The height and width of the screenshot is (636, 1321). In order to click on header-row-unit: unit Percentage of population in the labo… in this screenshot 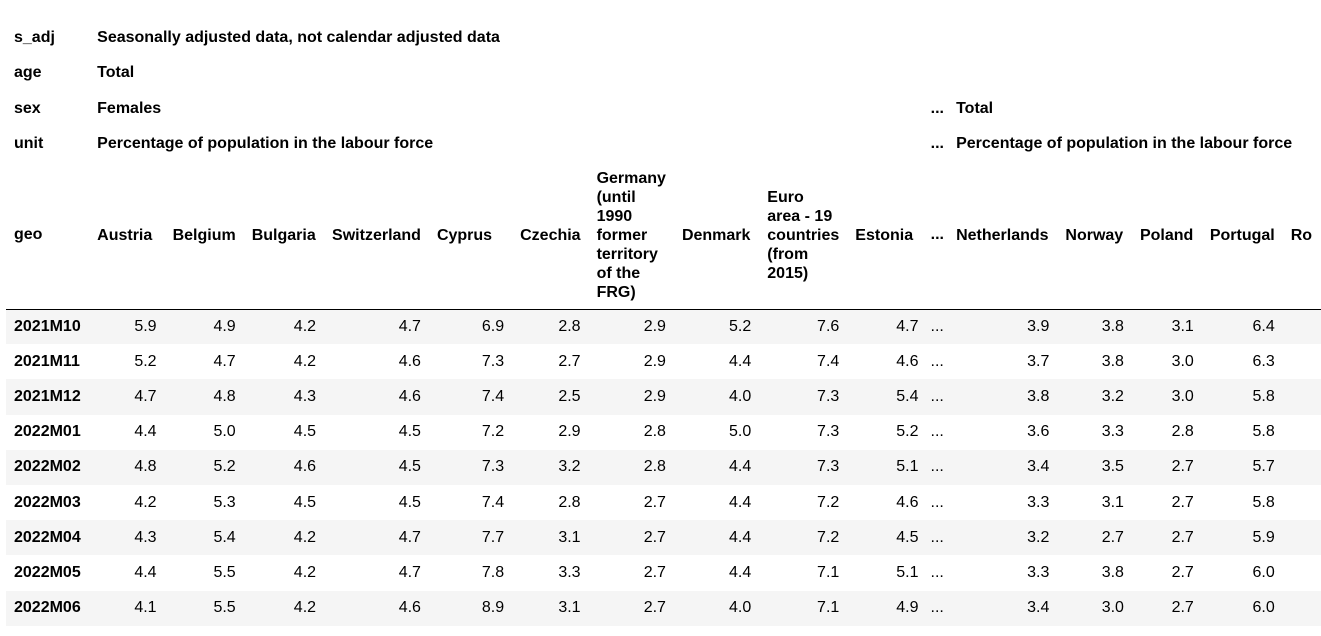, I will do `click(663, 145)`.